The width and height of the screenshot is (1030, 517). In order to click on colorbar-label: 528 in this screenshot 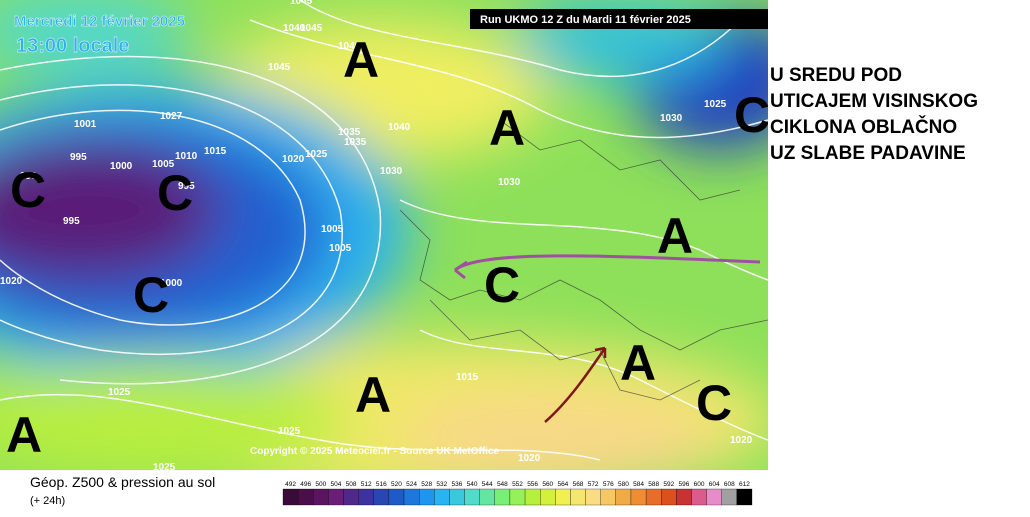, I will do `click(426, 484)`.